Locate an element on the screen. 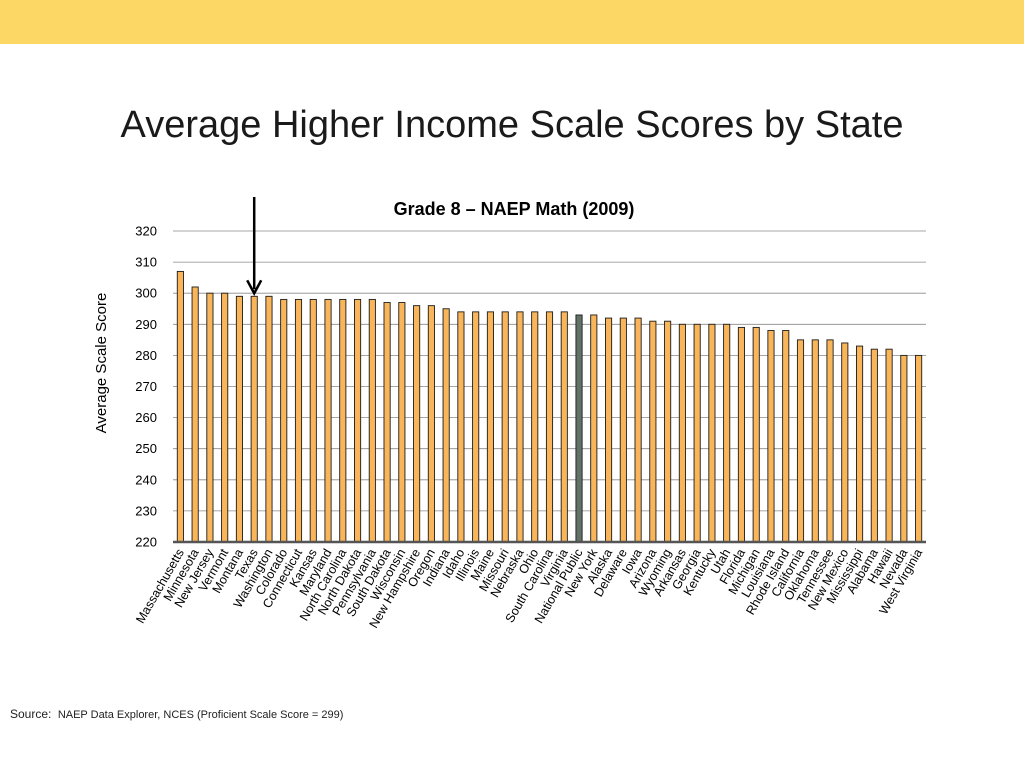 The image size is (1024, 768). y-tick-label: 250 is located at coordinates (146, 448).